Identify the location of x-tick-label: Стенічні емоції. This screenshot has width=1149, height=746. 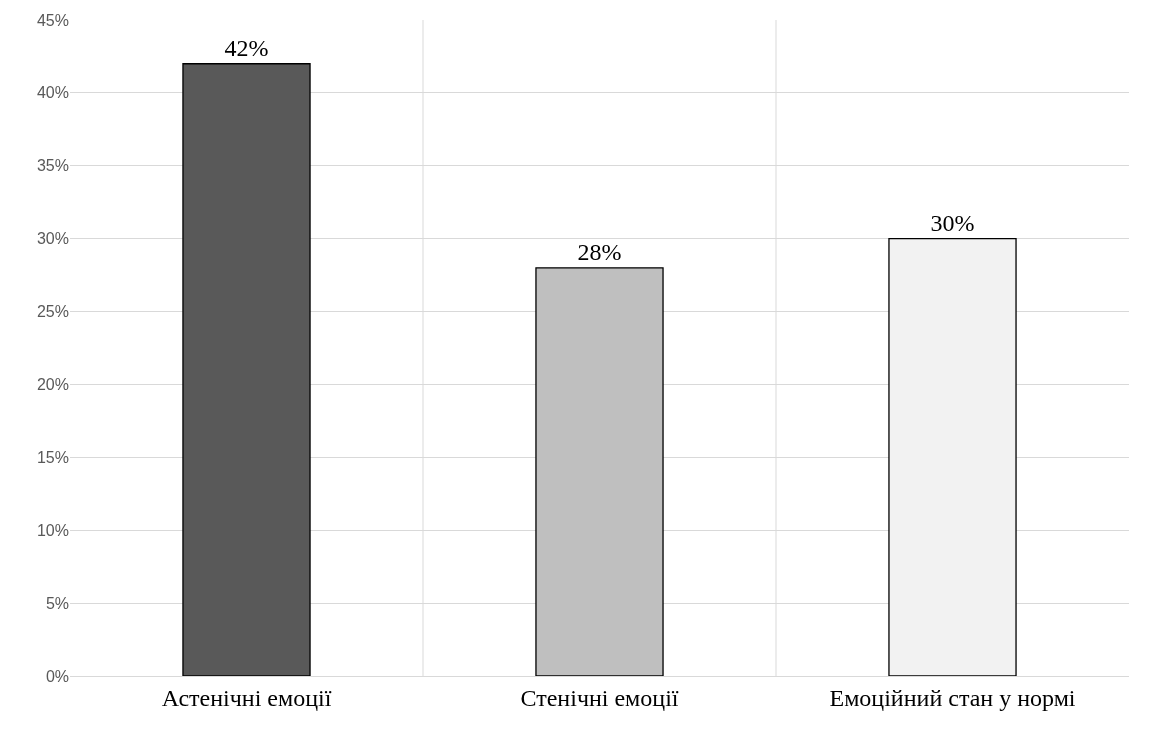
(599, 697).